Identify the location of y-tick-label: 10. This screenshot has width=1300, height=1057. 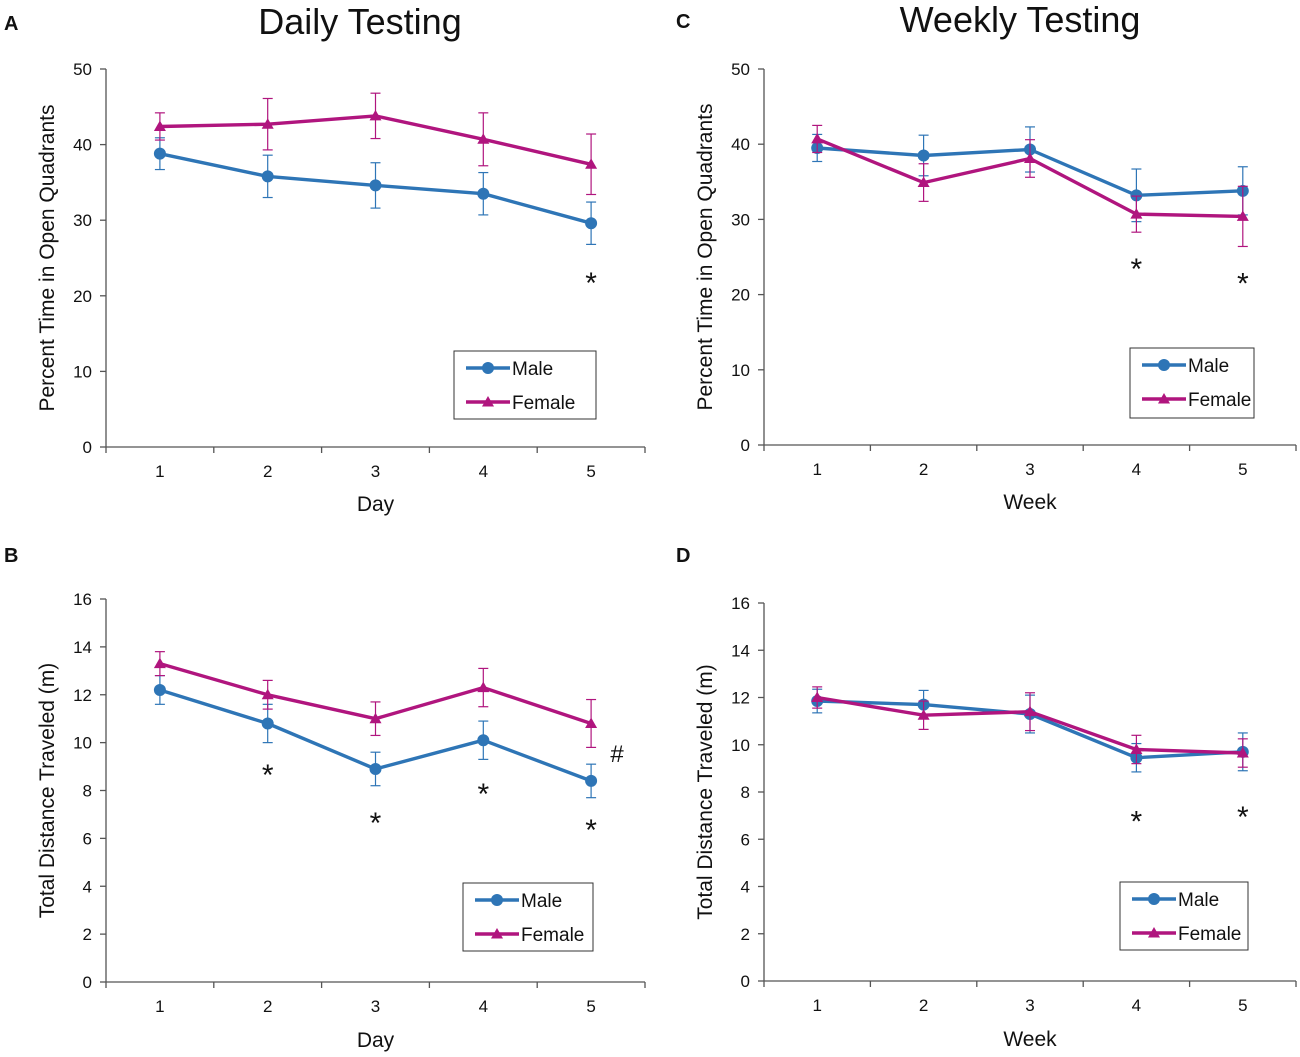
(82, 743).